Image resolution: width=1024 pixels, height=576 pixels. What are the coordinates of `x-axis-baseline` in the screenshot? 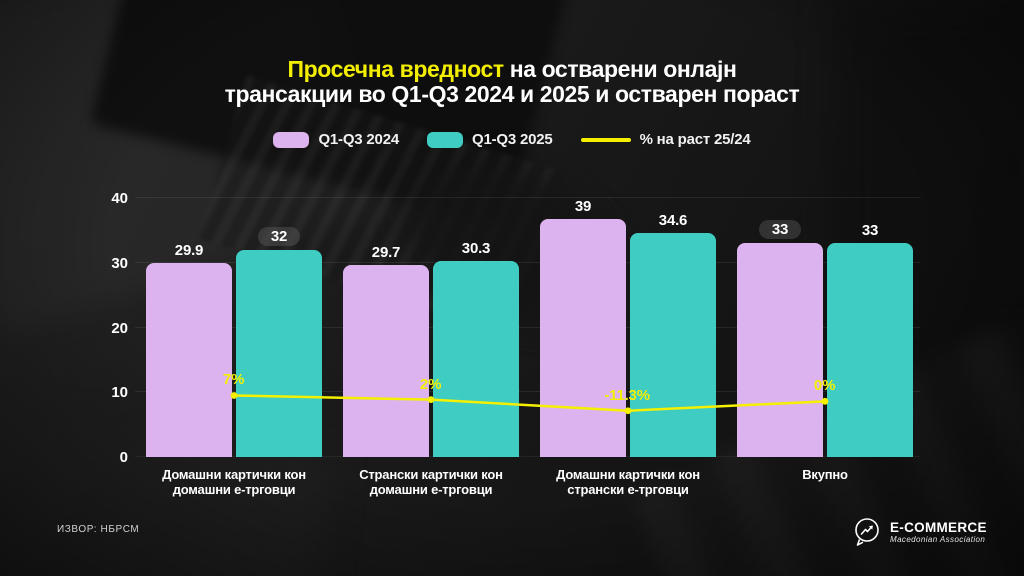 It's located at (527, 456).